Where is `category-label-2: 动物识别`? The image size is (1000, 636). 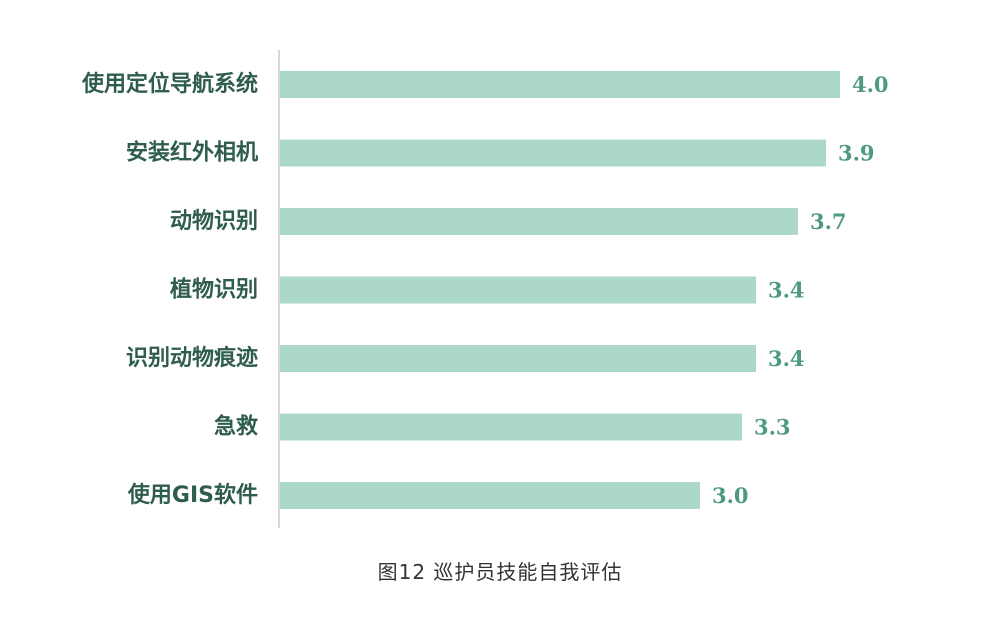
category-label-2: 动物识别 is located at coordinates (214, 221).